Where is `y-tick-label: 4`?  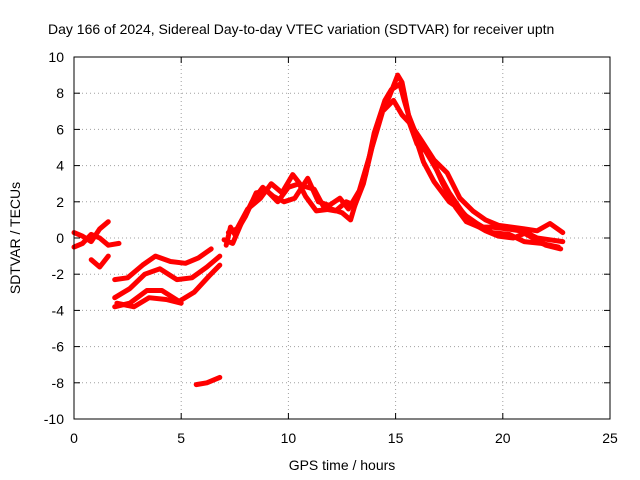 y-tick-label: 4 is located at coordinates (60, 166).